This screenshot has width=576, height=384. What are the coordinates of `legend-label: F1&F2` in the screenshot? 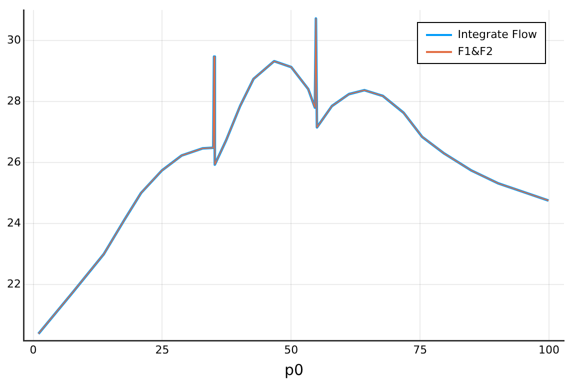 It's located at (475, 51).